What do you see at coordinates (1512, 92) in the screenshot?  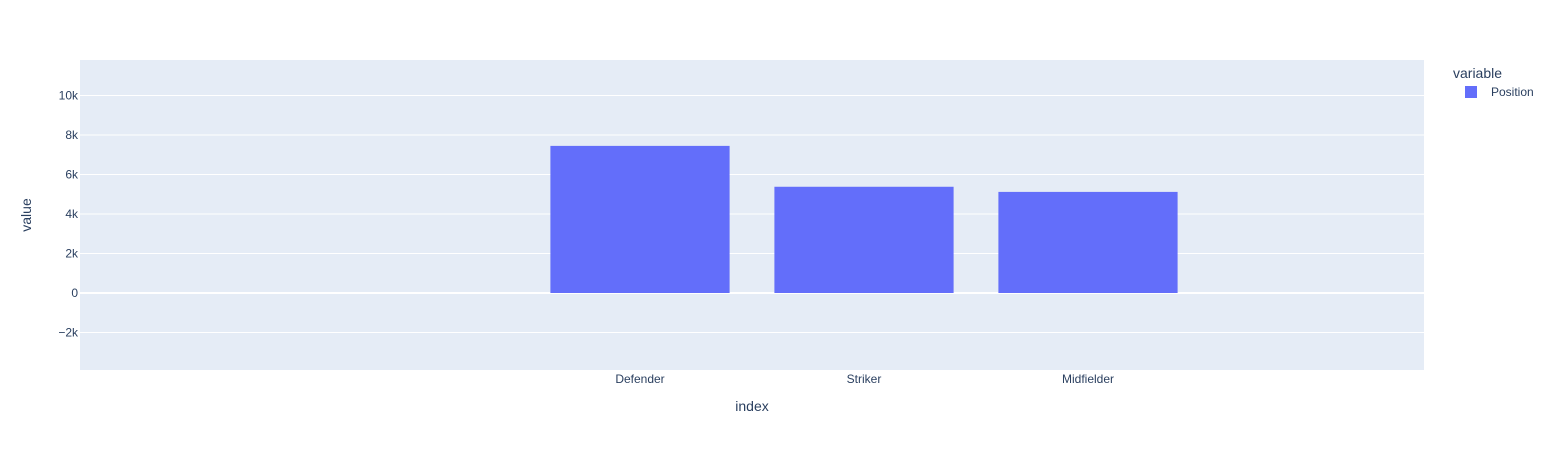 I see `legend-item-label: Position` at bounding box center [1512, 92].